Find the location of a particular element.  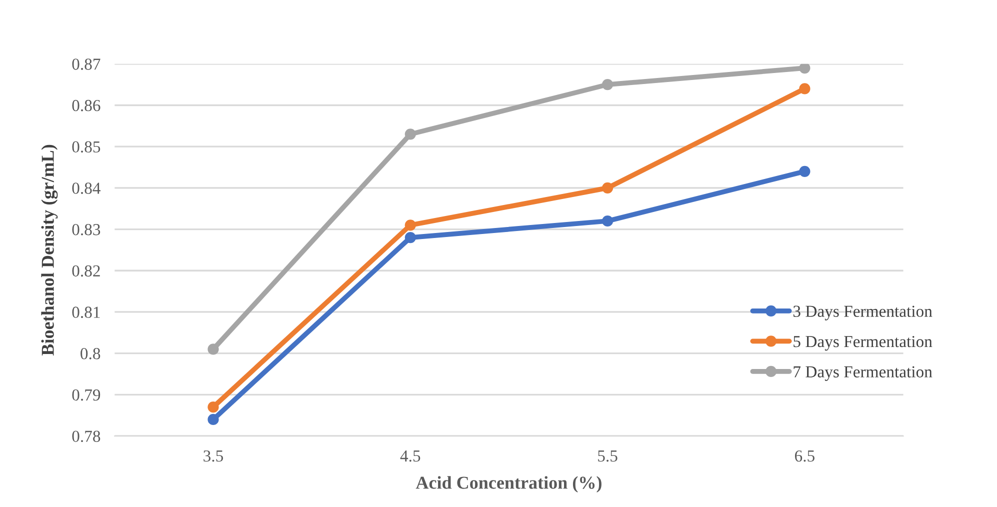

y-tick-label: 0.78 is located at coordinates (86, 436).